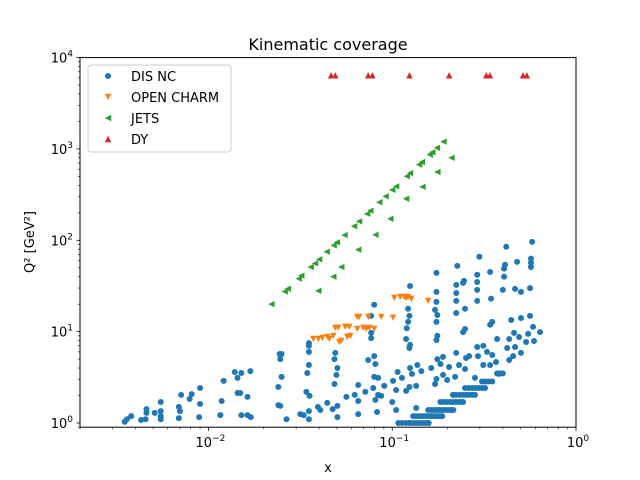 The height and width of the screenshot is (480, 640). I want to click on legend: DIS NC OPEN CHARM JETS DY, so click(159, 108).